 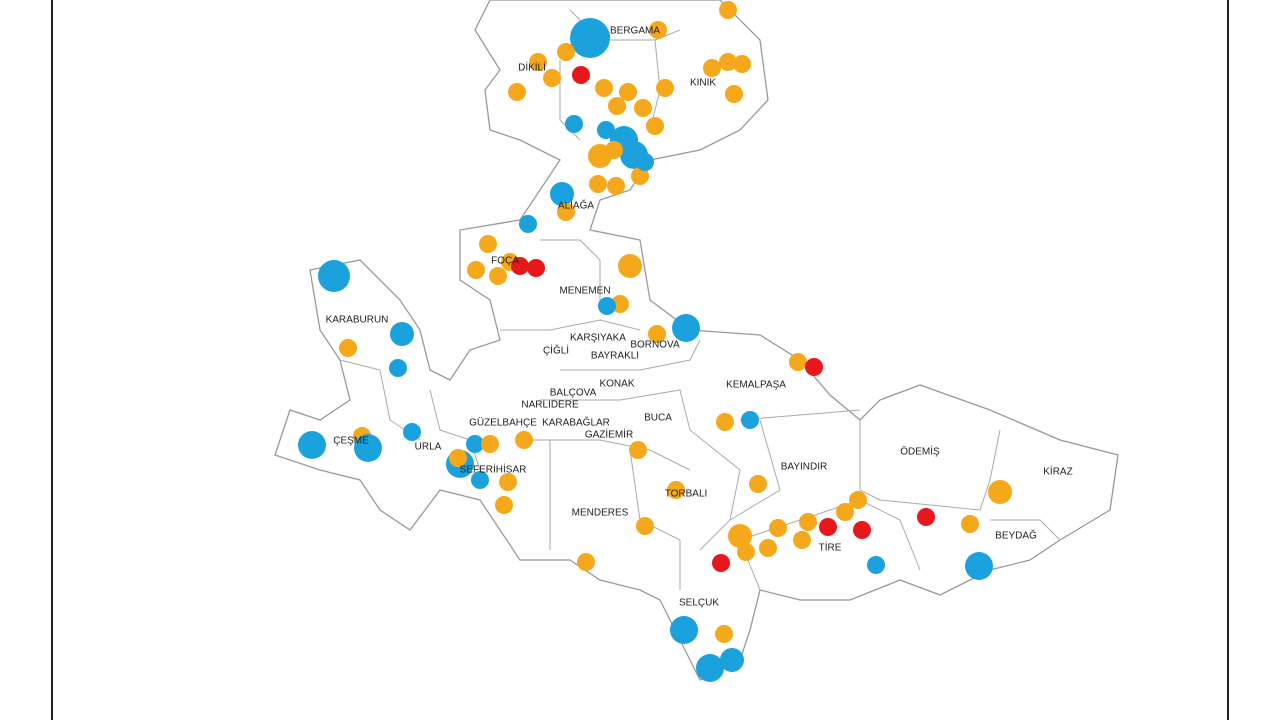 What do you see at coordinates (505, 261) in the screenshot?
I see `district-label: FOÇA` at bounding box center [505, 261].